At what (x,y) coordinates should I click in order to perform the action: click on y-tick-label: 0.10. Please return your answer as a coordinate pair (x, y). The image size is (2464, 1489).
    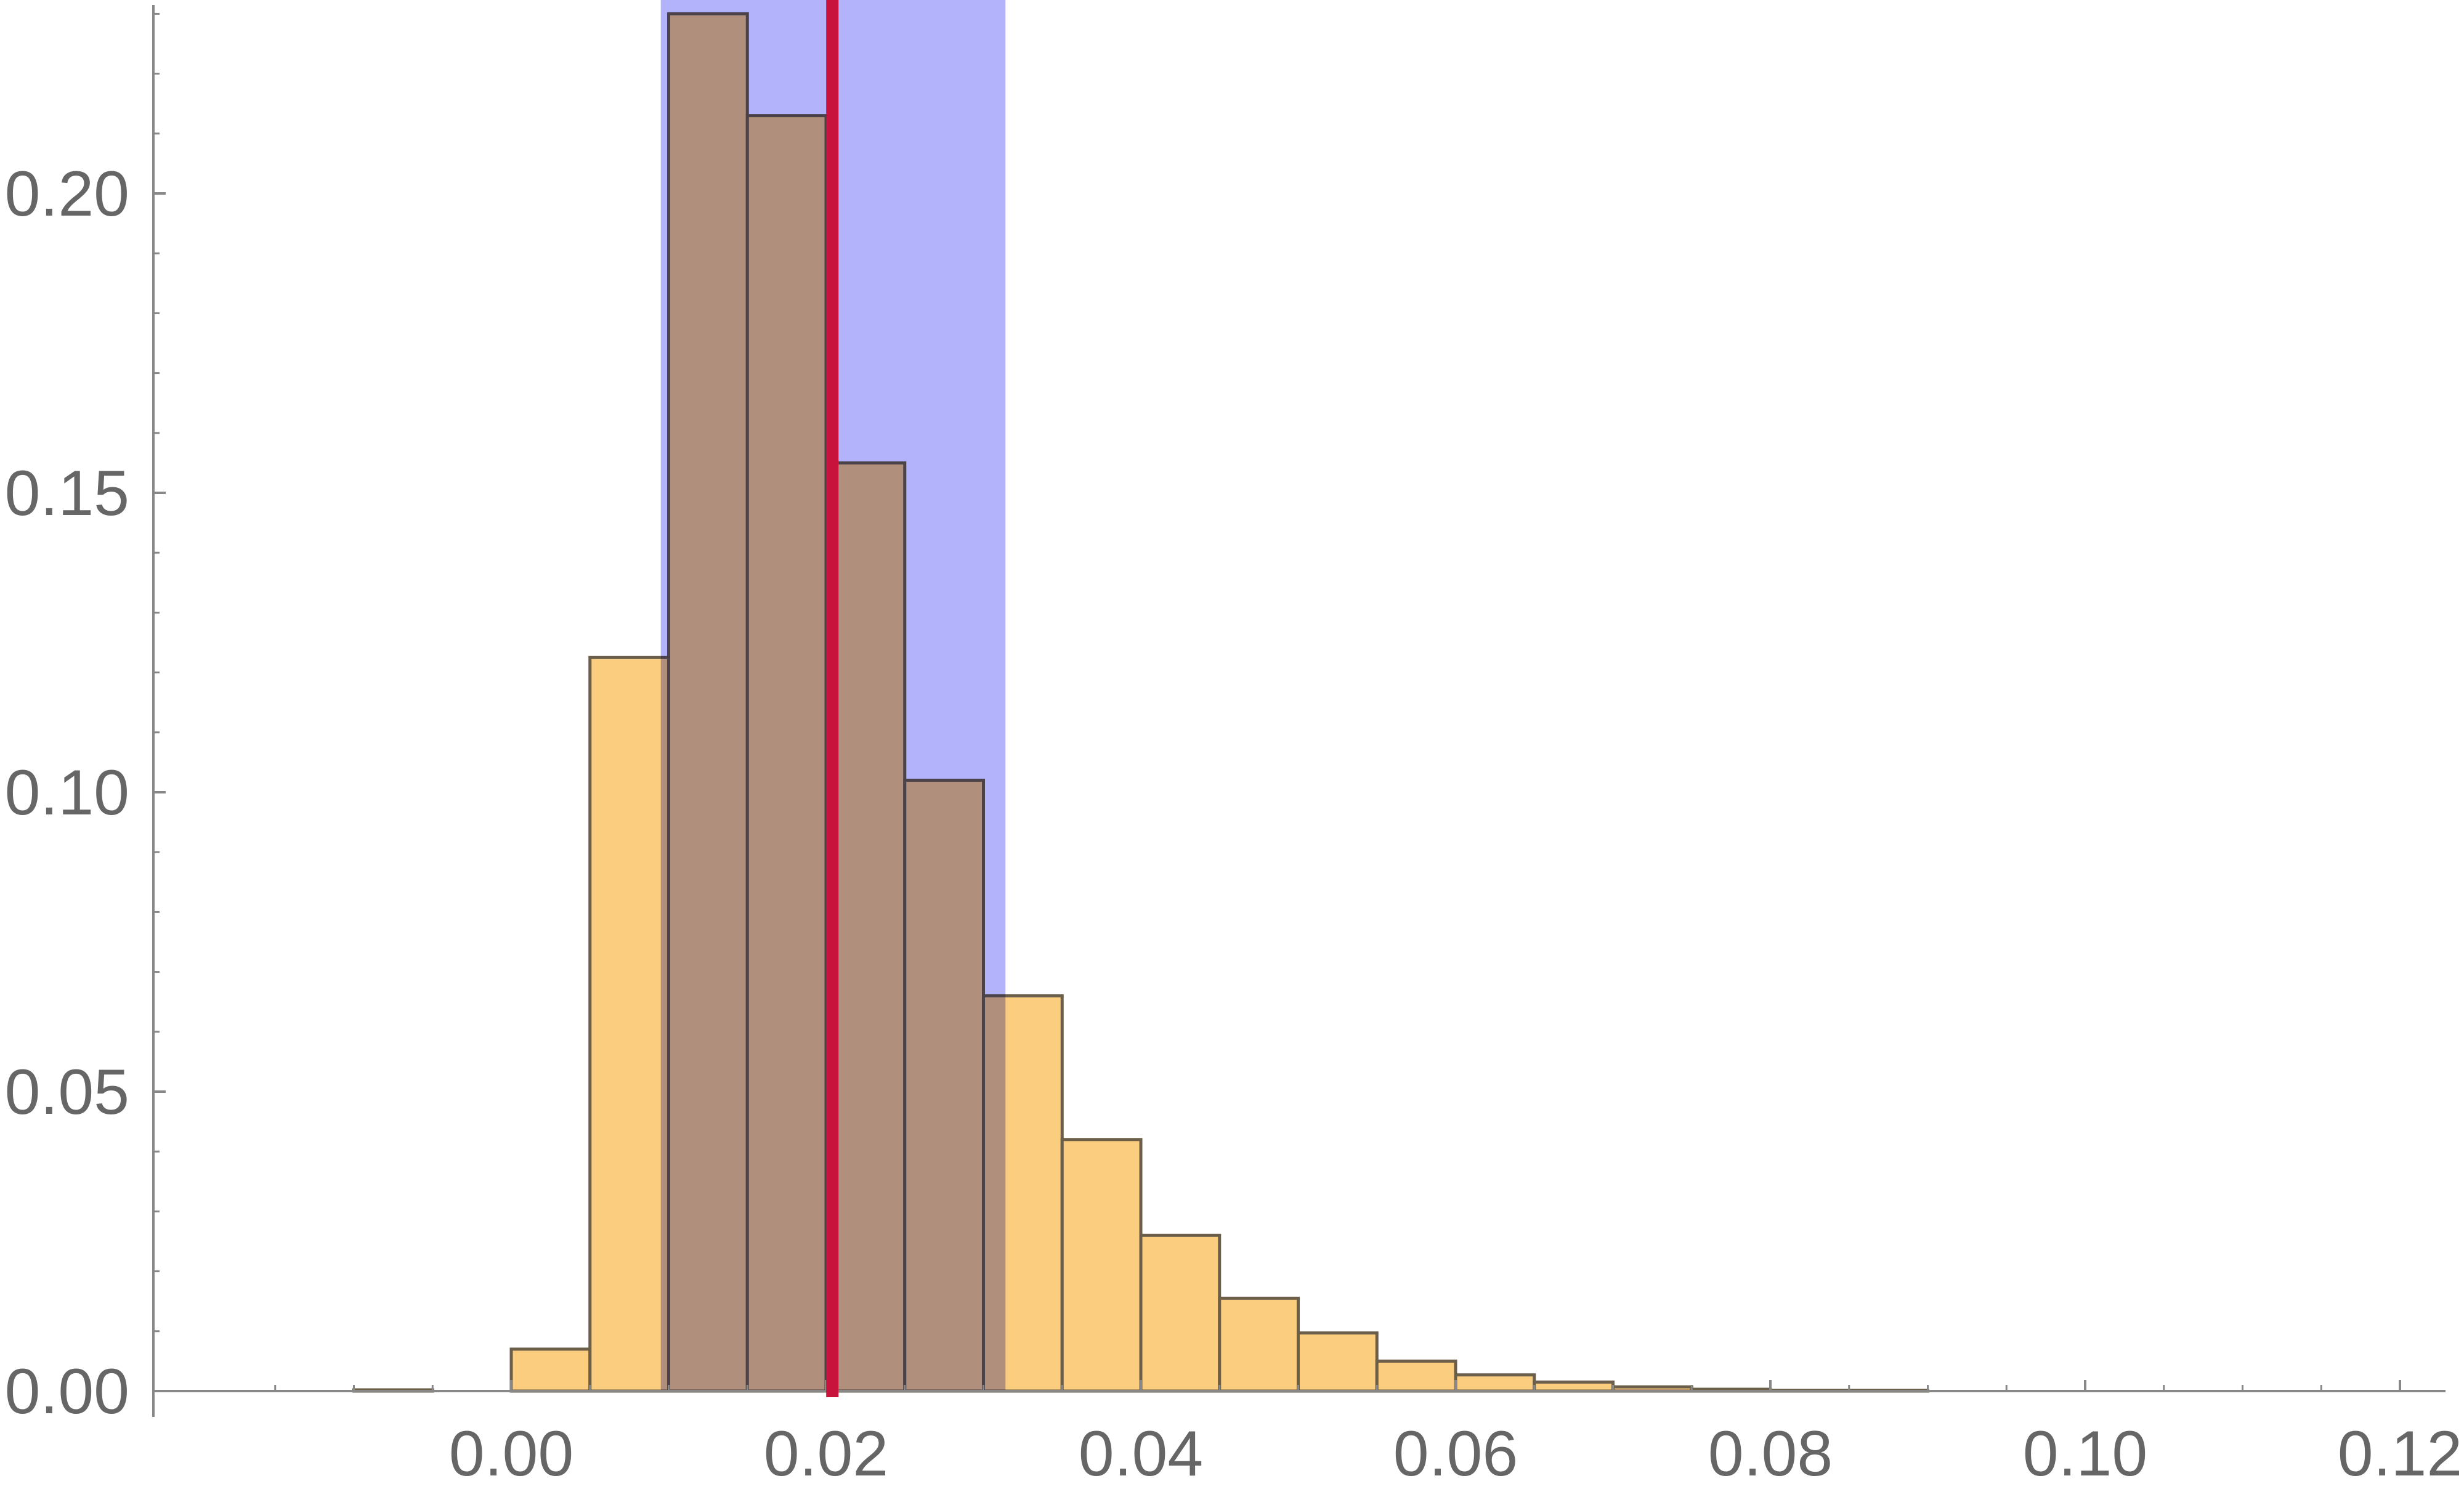
    Looking at the image, I should click on (67, 793).